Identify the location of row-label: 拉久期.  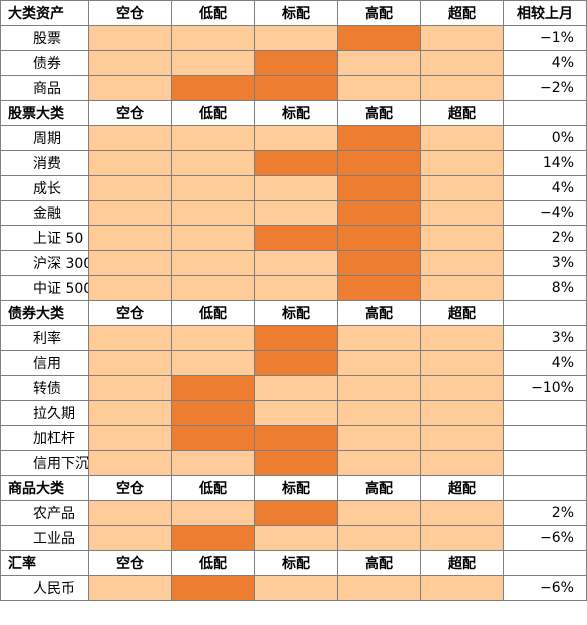
(44, 413).